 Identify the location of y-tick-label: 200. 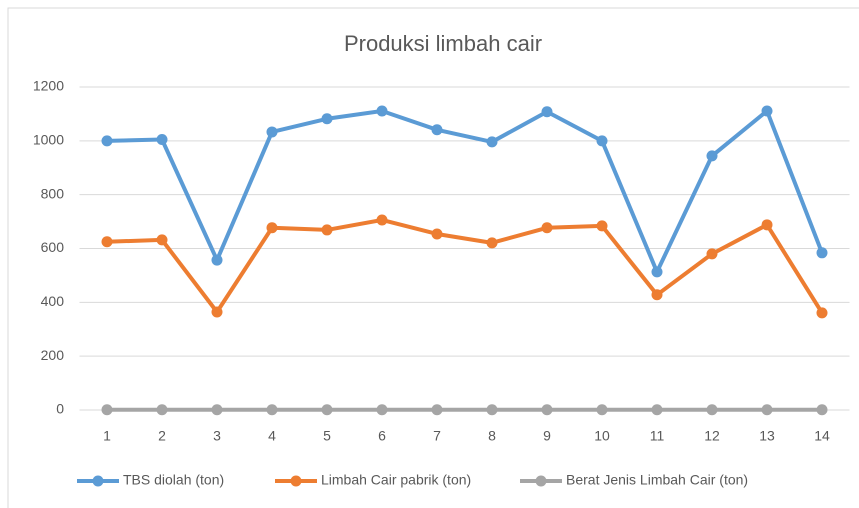
(53, 355).